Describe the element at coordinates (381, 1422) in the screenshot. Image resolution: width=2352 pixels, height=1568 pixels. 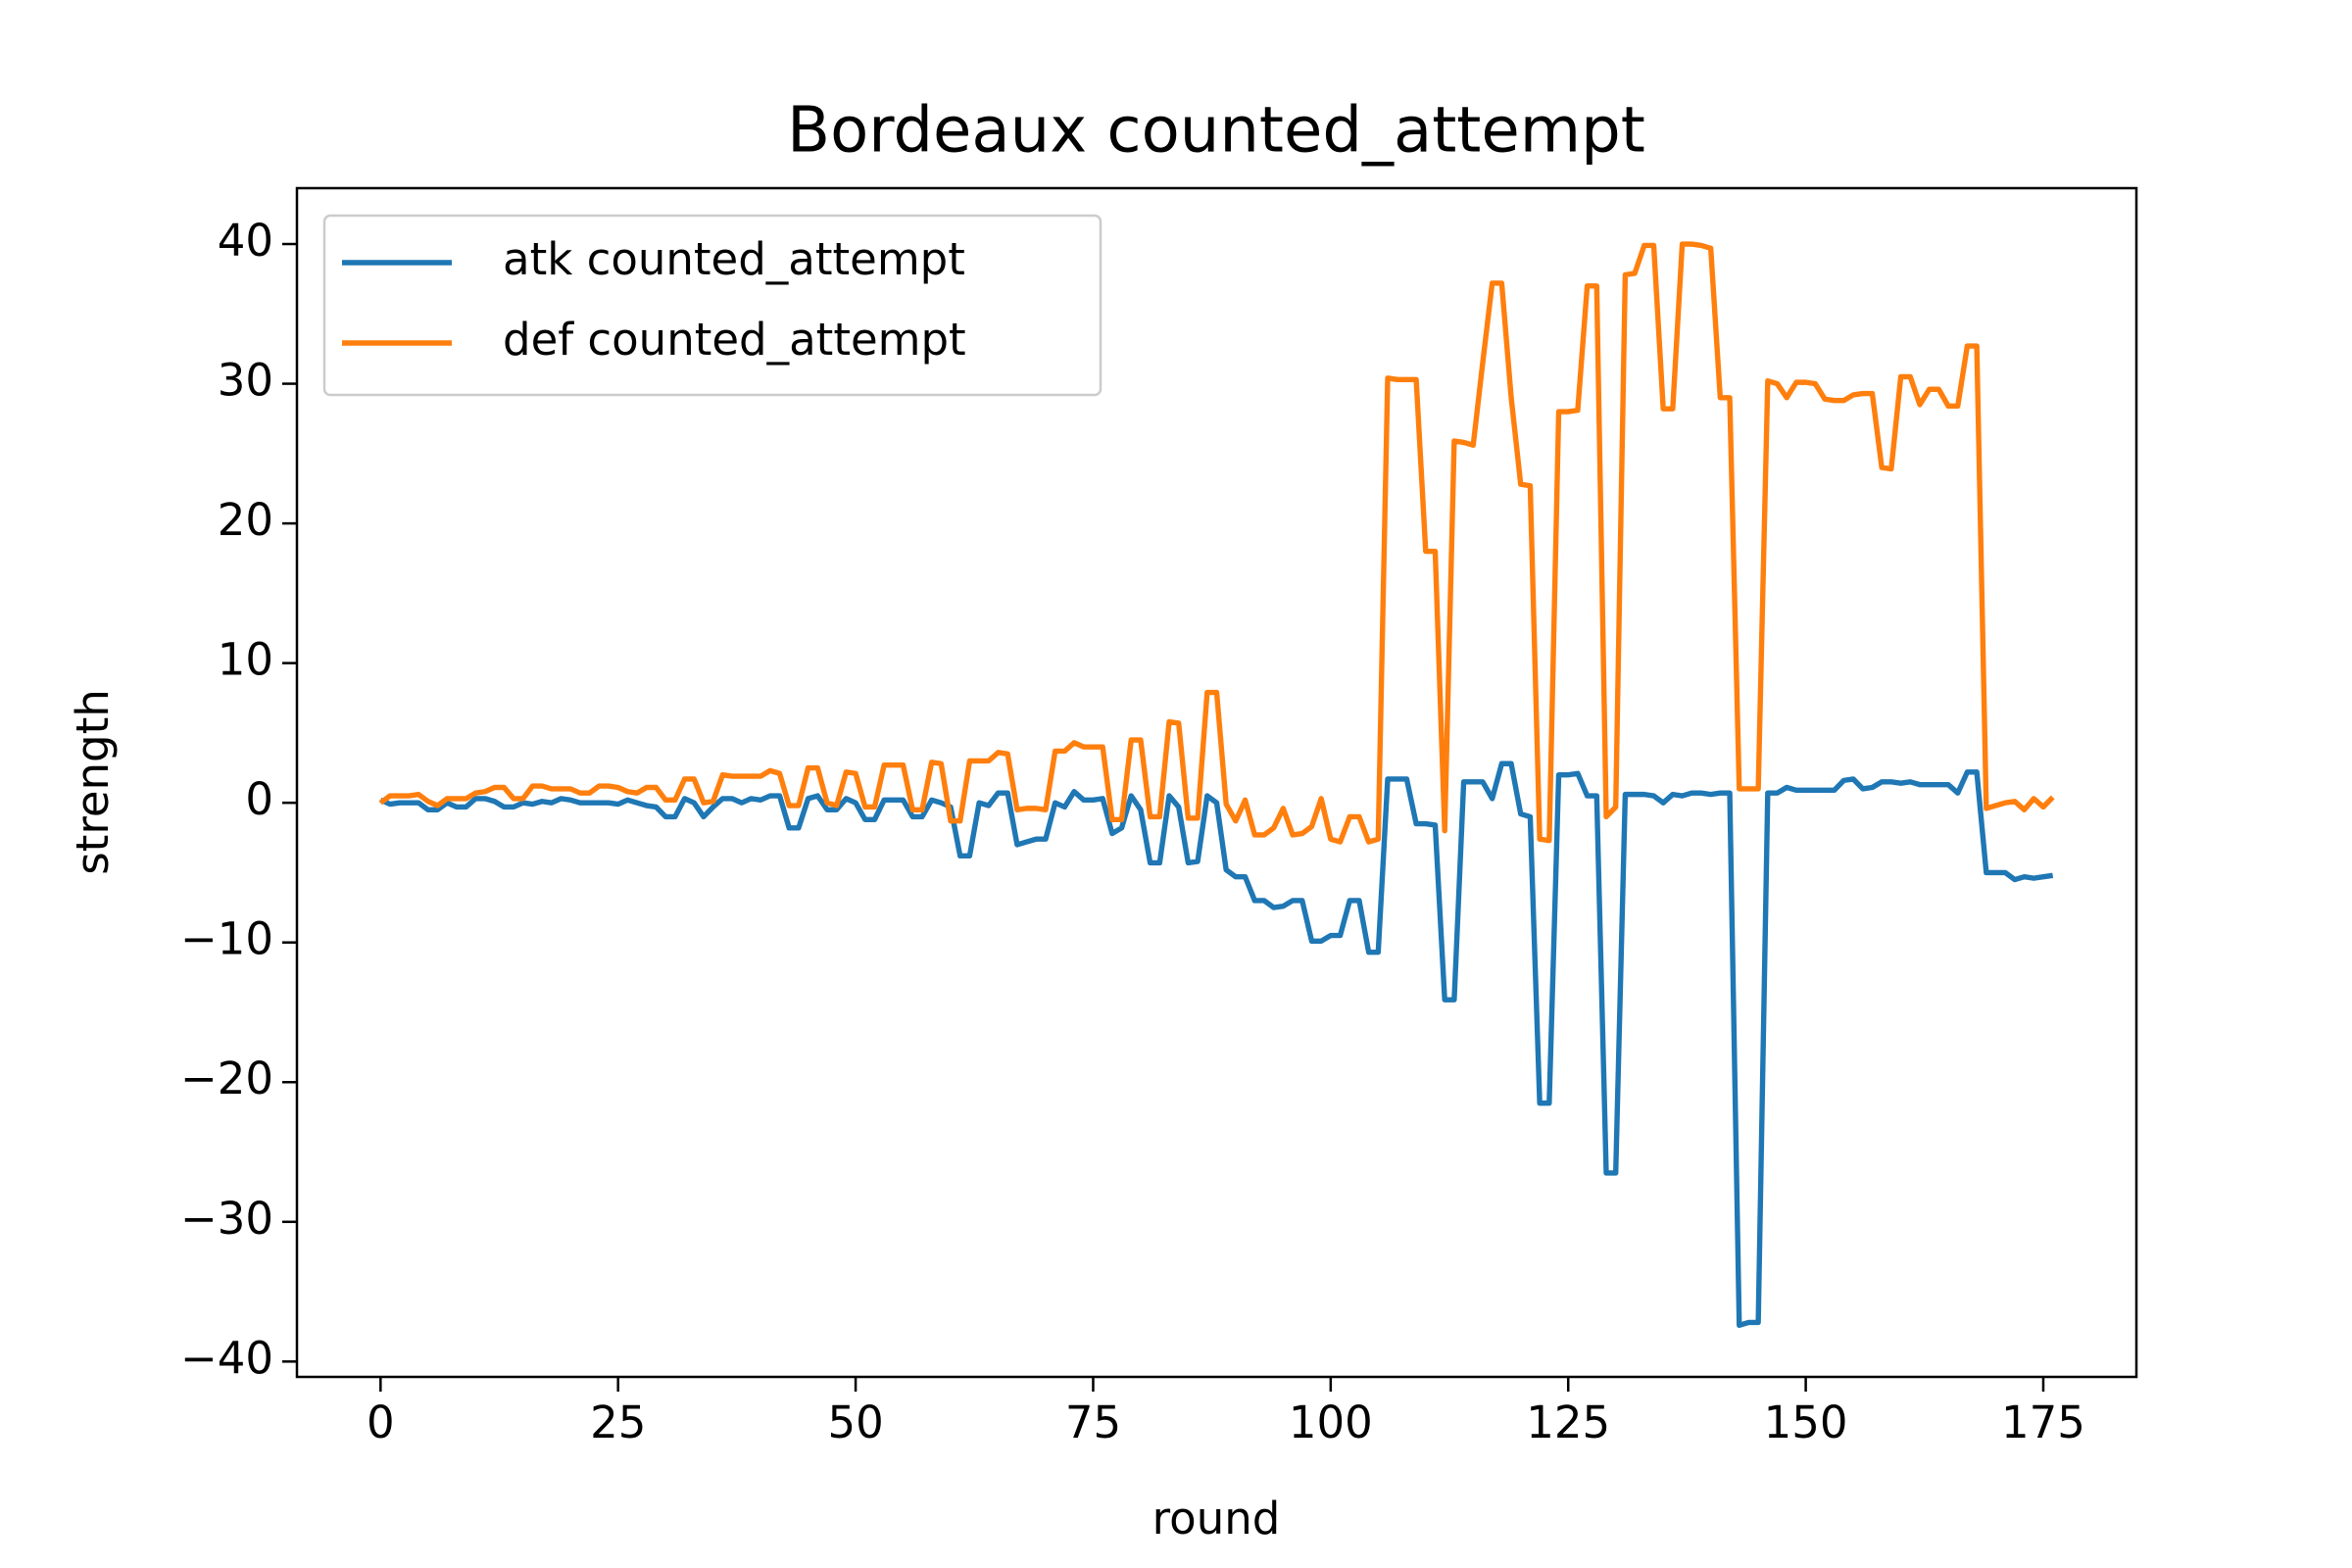
I see `x-tick-label: 0` at that location.